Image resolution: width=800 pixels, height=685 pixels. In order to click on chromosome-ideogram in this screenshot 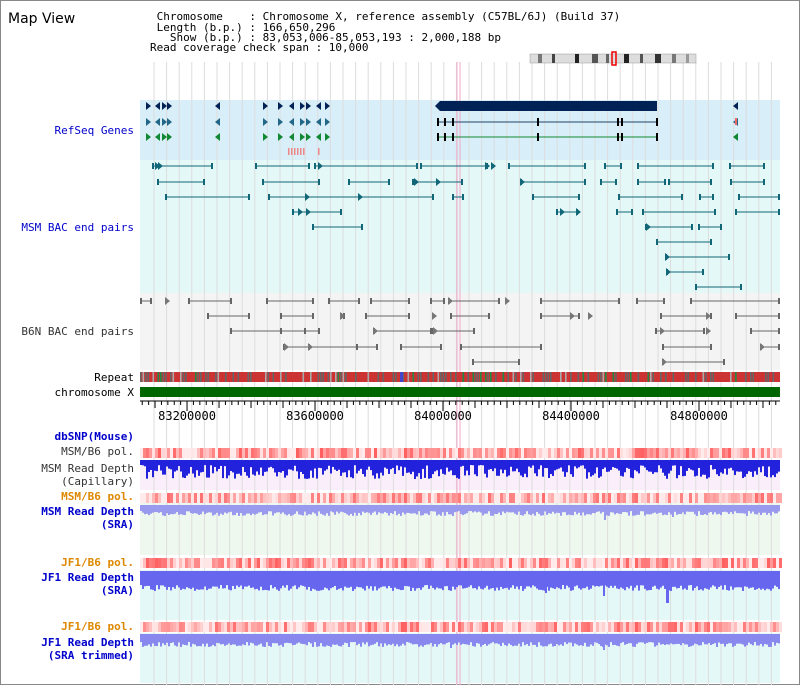, I will do `click(613, 58)`.